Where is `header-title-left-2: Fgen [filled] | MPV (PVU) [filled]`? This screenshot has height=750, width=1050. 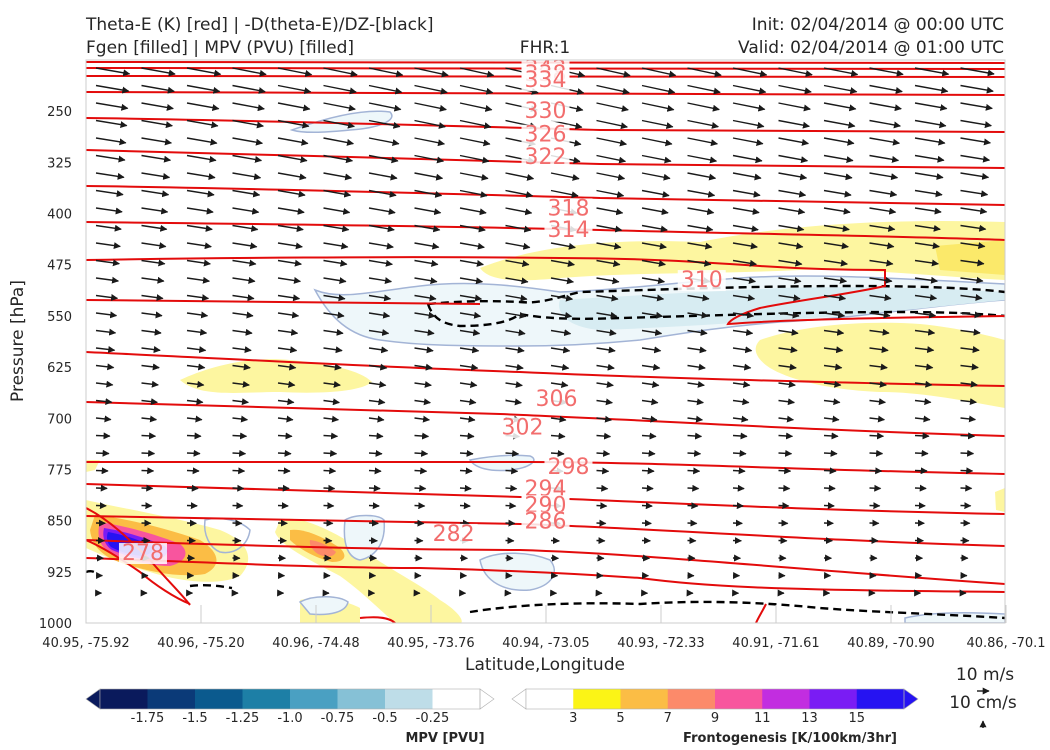 header-title-left-2: Fgen [filled] | MPV (PVU) [filled] is located at coordinates (220, 48).